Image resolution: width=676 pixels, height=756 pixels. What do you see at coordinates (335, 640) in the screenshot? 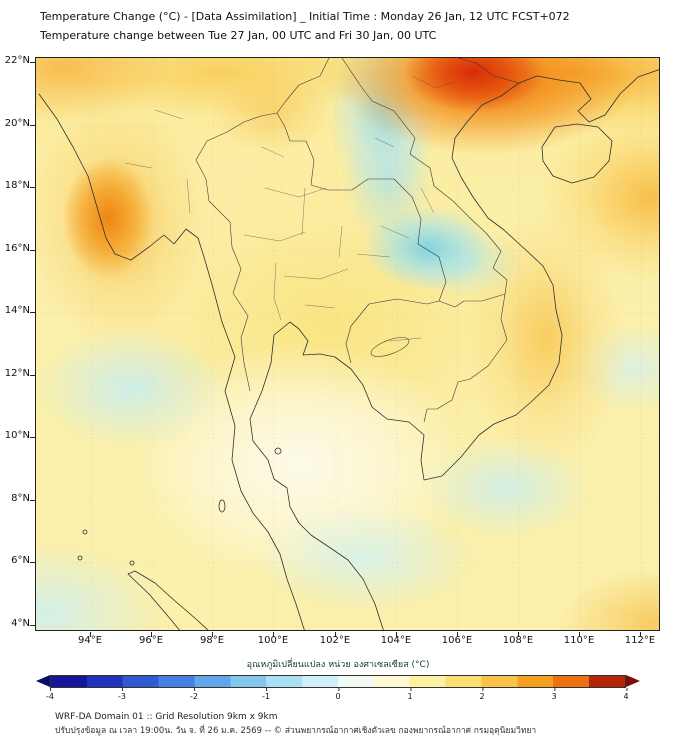
I see `lon-tick-label: 102°E` at bounding box center [335, 640].